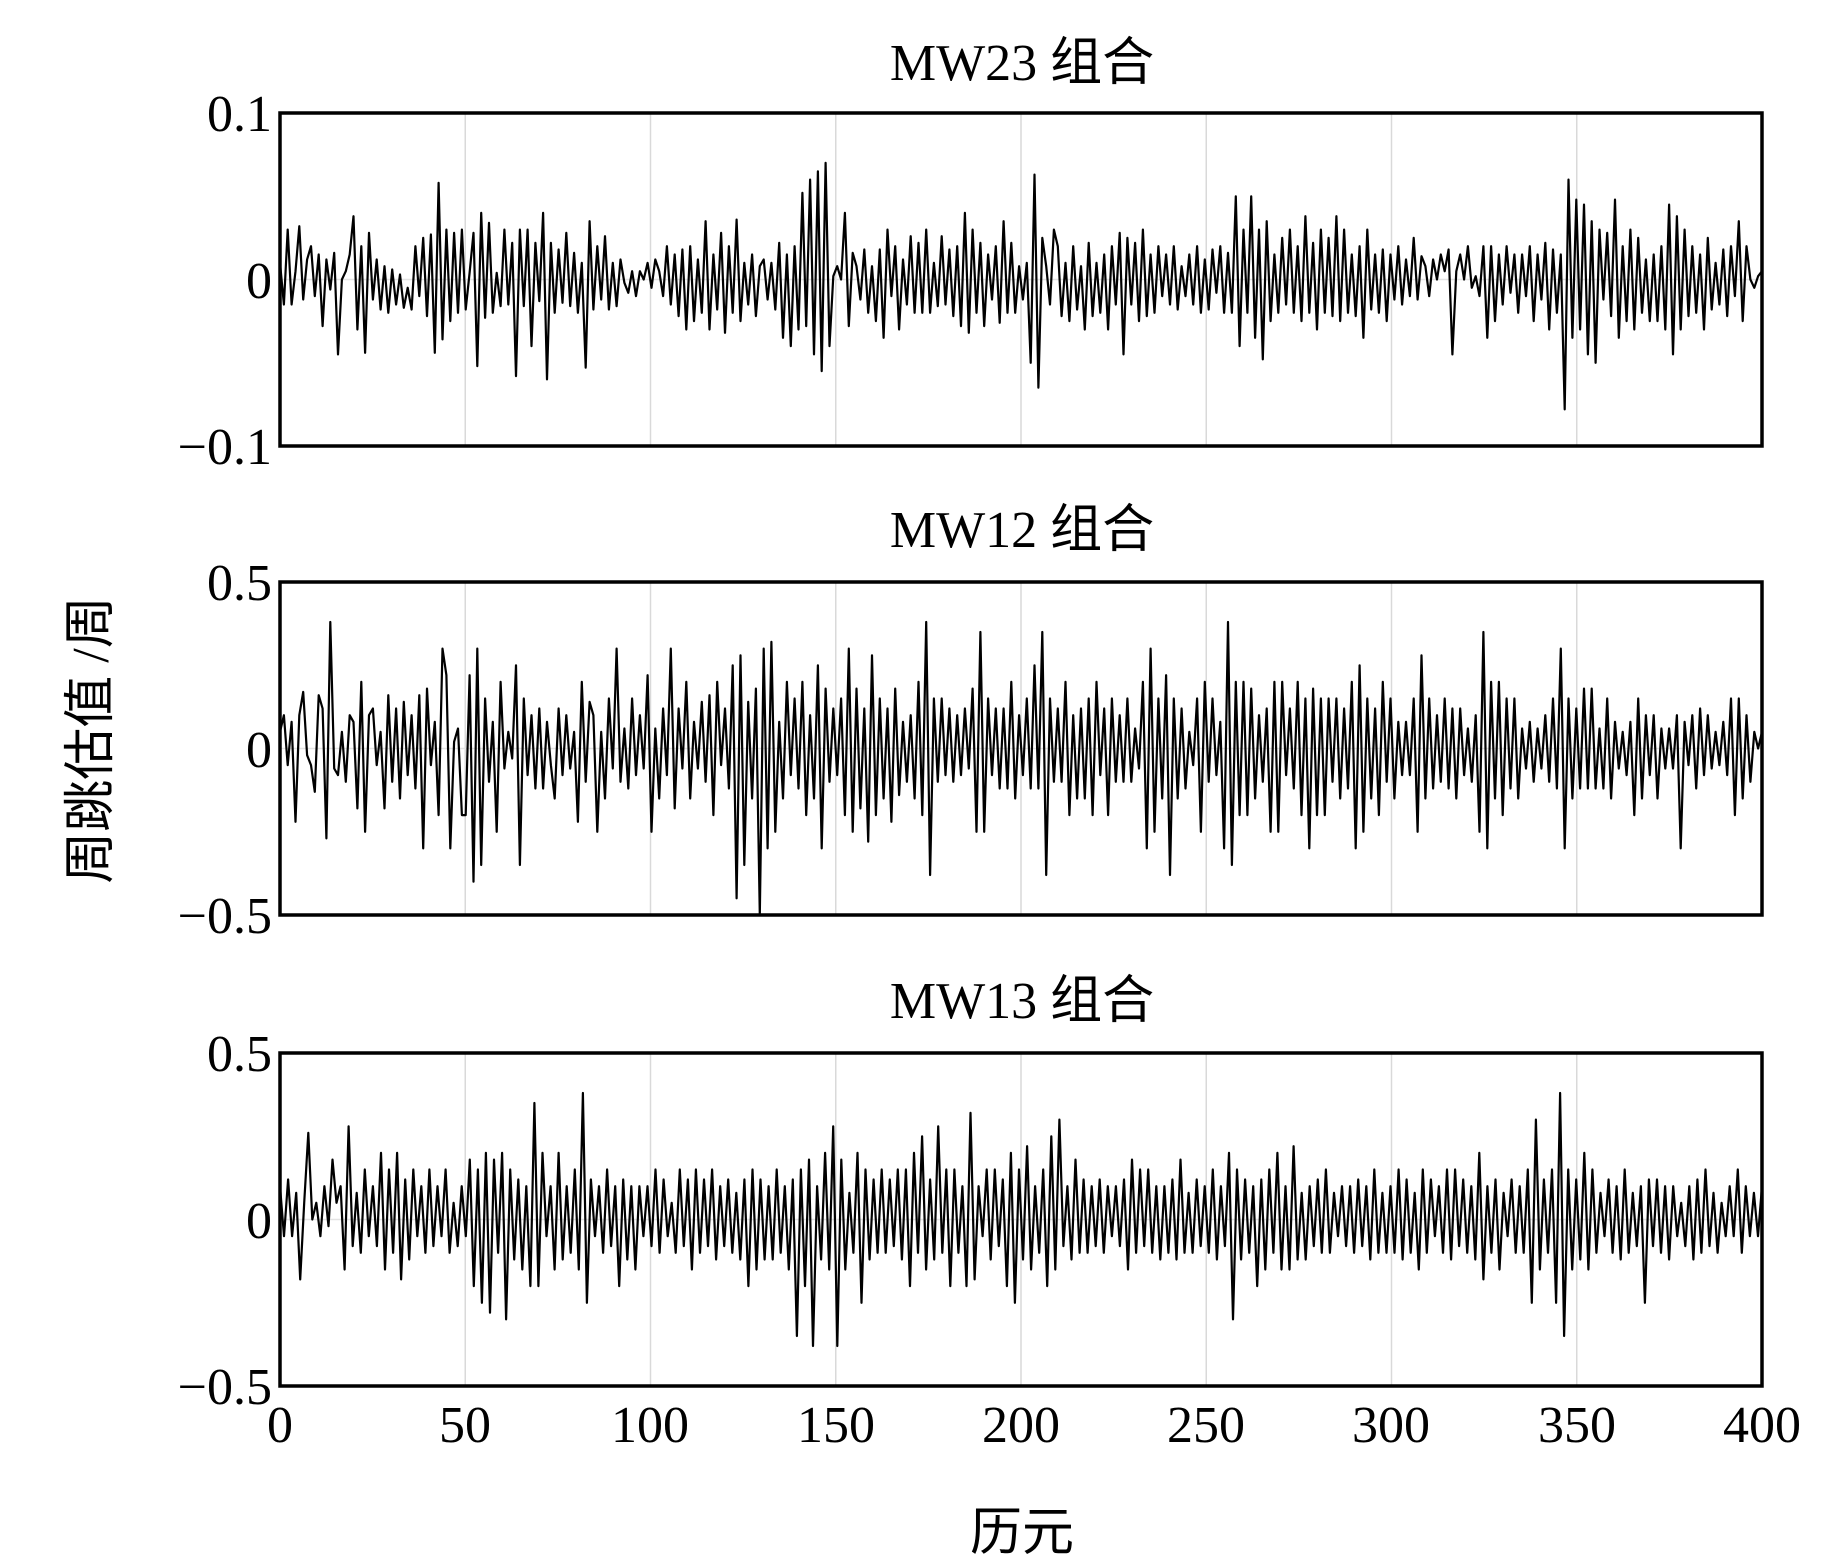 The image size is (1843, 1559). What do you see at coordinates (1762, 1425) in the screenshot?
I see `x-tick-label-400: 400` at bounding box center [1762, 1425].